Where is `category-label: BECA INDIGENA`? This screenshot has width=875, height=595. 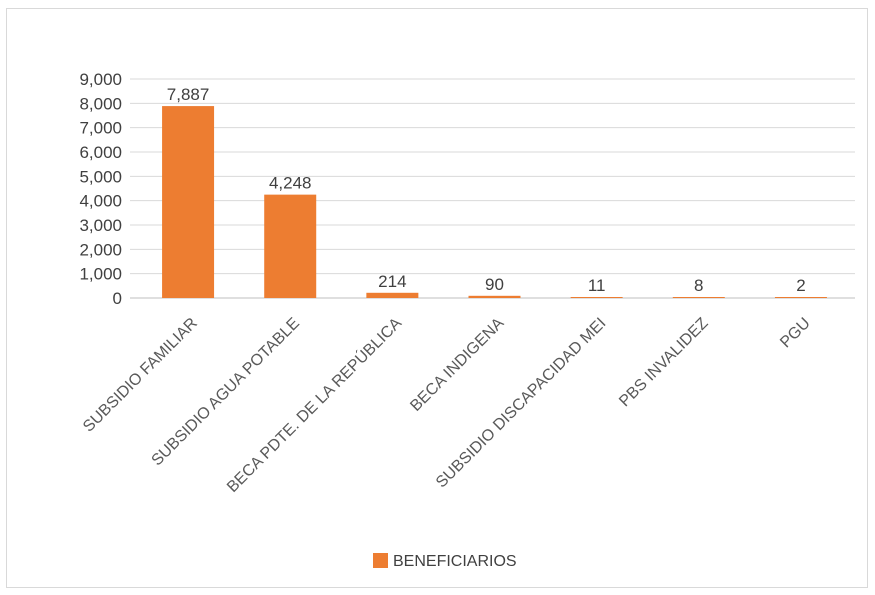 category-label: BECA INDIGENA is located at coordinates (457, 365).